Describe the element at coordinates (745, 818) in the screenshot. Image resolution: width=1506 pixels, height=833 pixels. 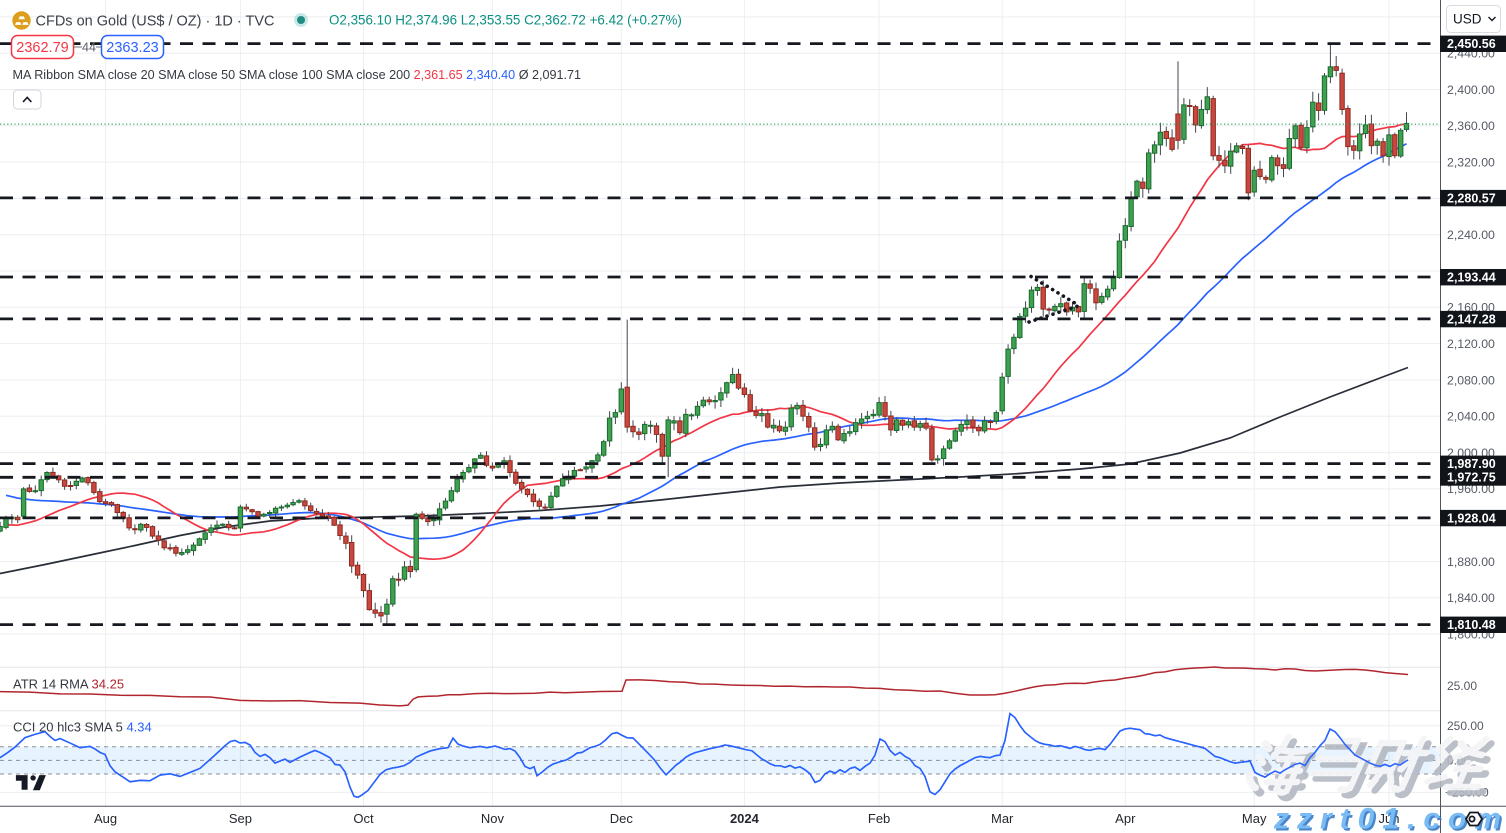
I see `svg-text: 2024` at that location.